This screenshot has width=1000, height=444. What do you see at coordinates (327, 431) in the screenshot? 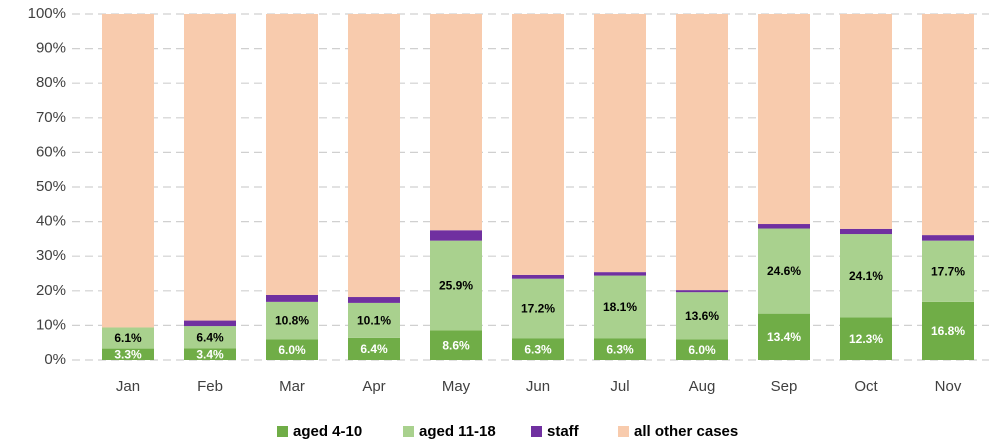
I see `legend-label: aged 4-10` at bounding box center [327, 431].